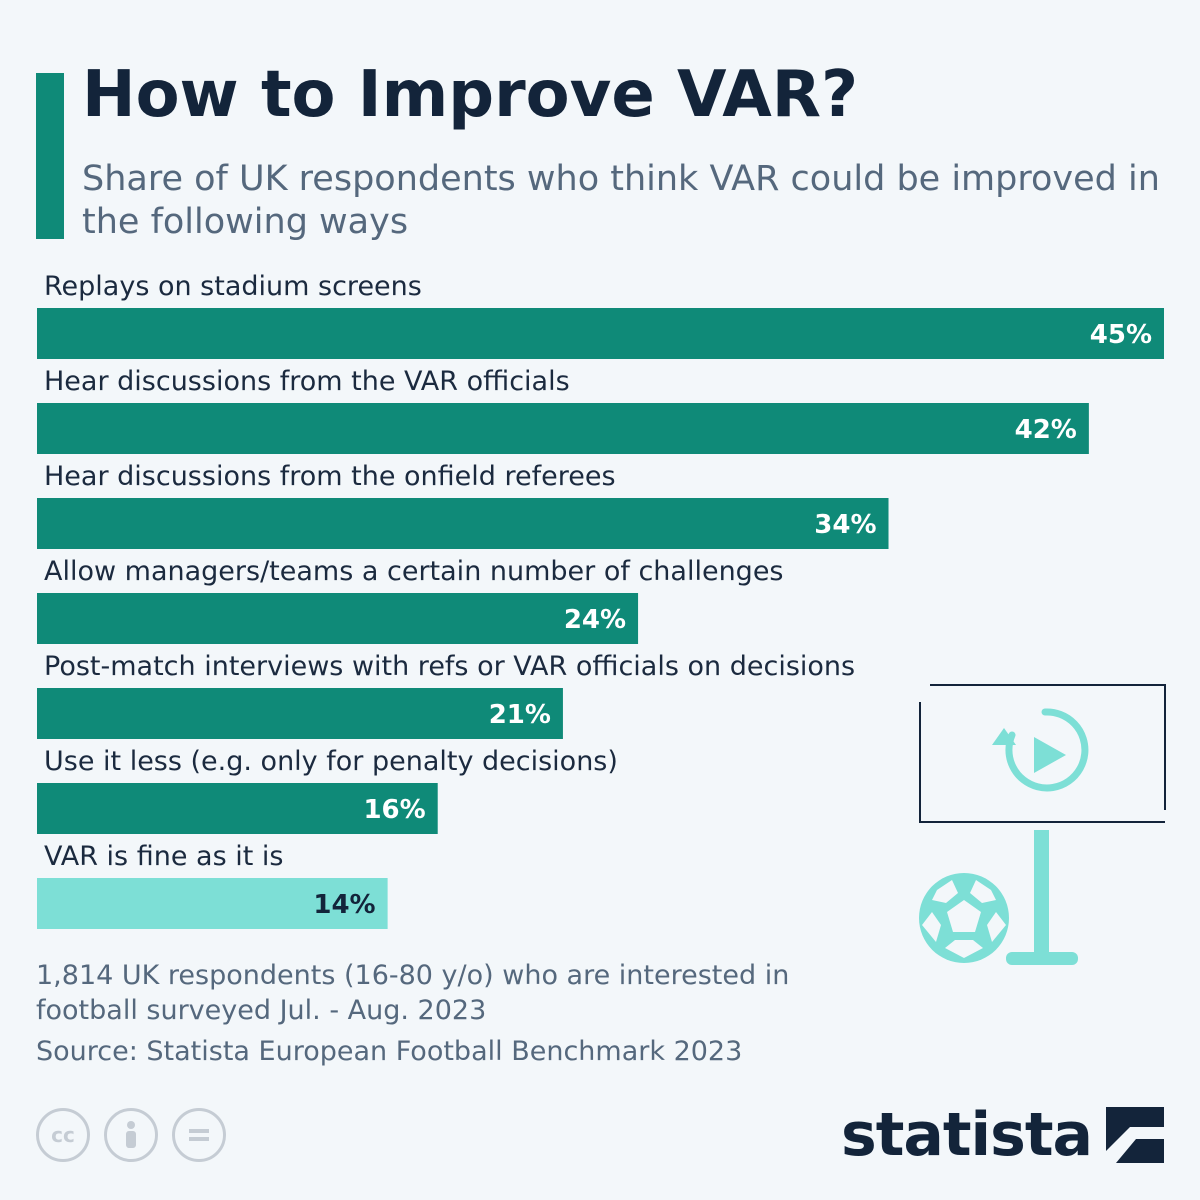 This screenshot has width=1200, height=1200. What do you see at coordinates (63, 1135) in the screenshot?
I see `creative-commons-icon: cc` at bounding box center [63, 1135].